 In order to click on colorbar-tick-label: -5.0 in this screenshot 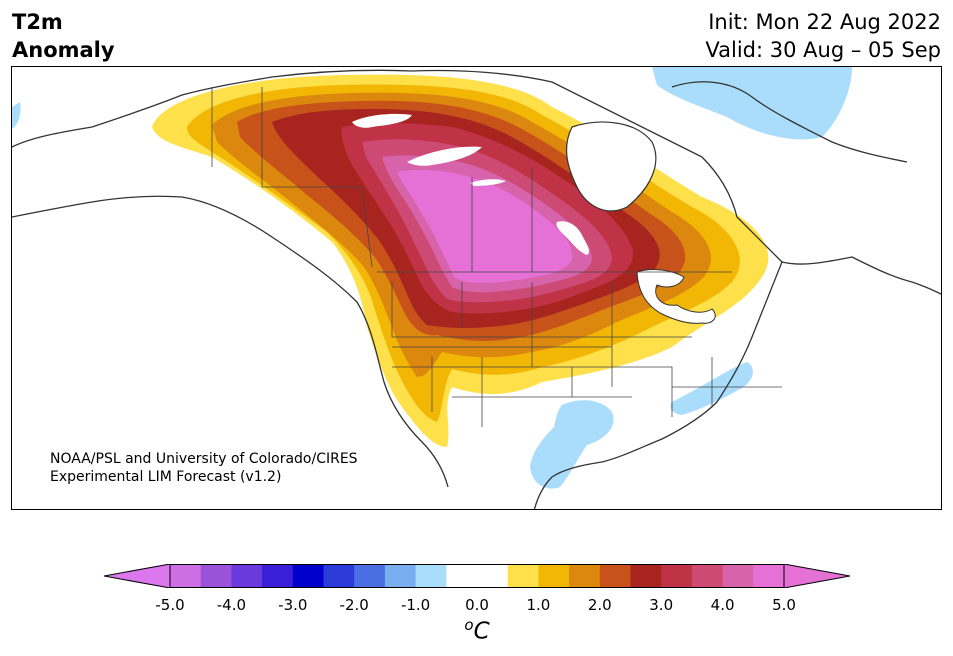, I will do `click(170, 605)`.